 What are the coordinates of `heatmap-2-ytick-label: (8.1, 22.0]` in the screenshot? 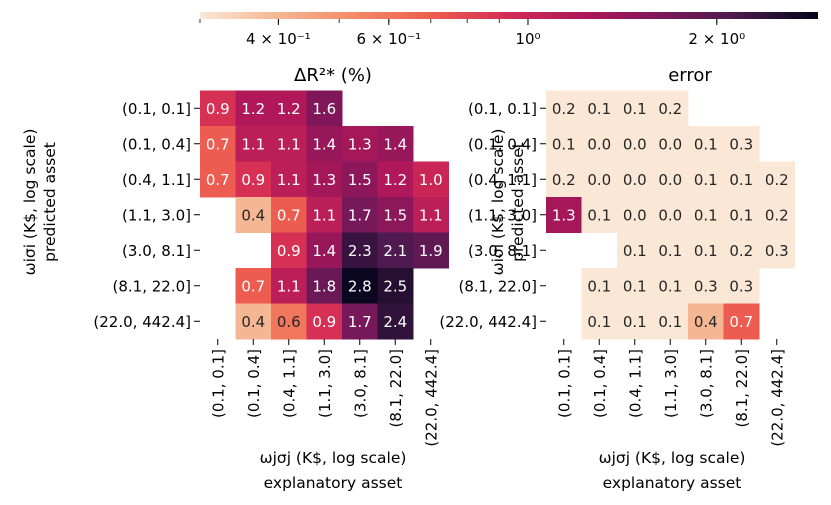 It's located at (498, 286).